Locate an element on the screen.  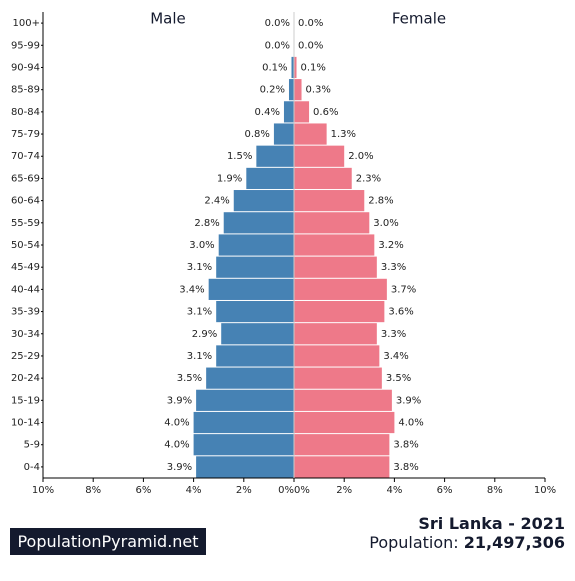
female-value-15-19: 3.9% is located at coordinates (408, 400).